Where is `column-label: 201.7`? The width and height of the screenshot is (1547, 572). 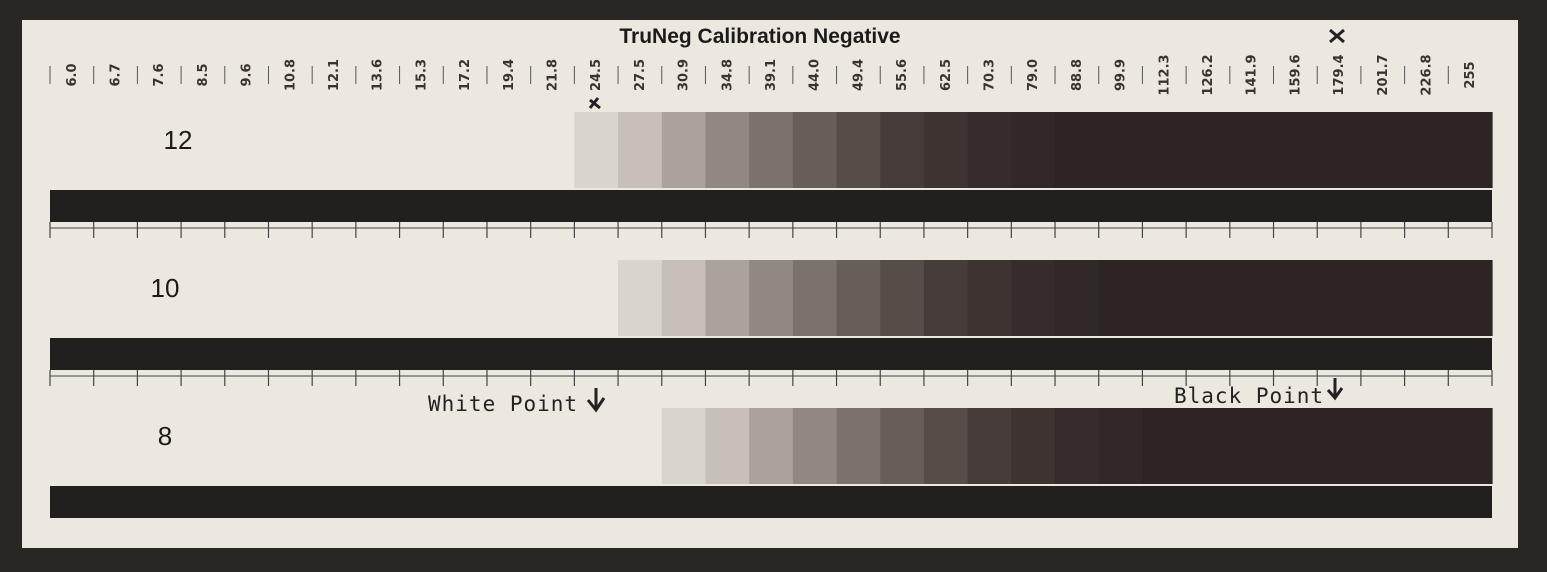 column-label: 201.7 is located at coordinates (1383, 74).